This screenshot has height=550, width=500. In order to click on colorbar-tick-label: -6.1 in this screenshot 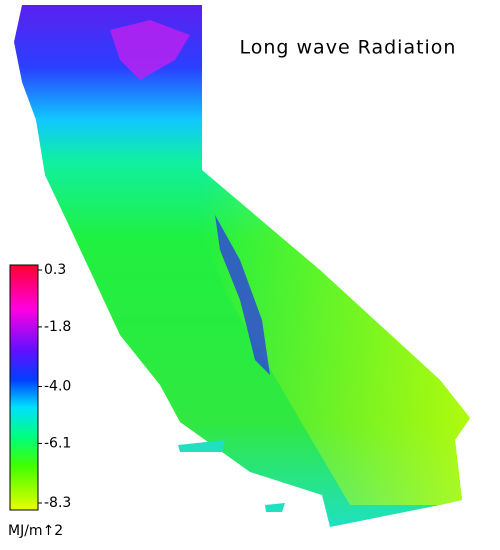, I will do `click(57, 443)`.